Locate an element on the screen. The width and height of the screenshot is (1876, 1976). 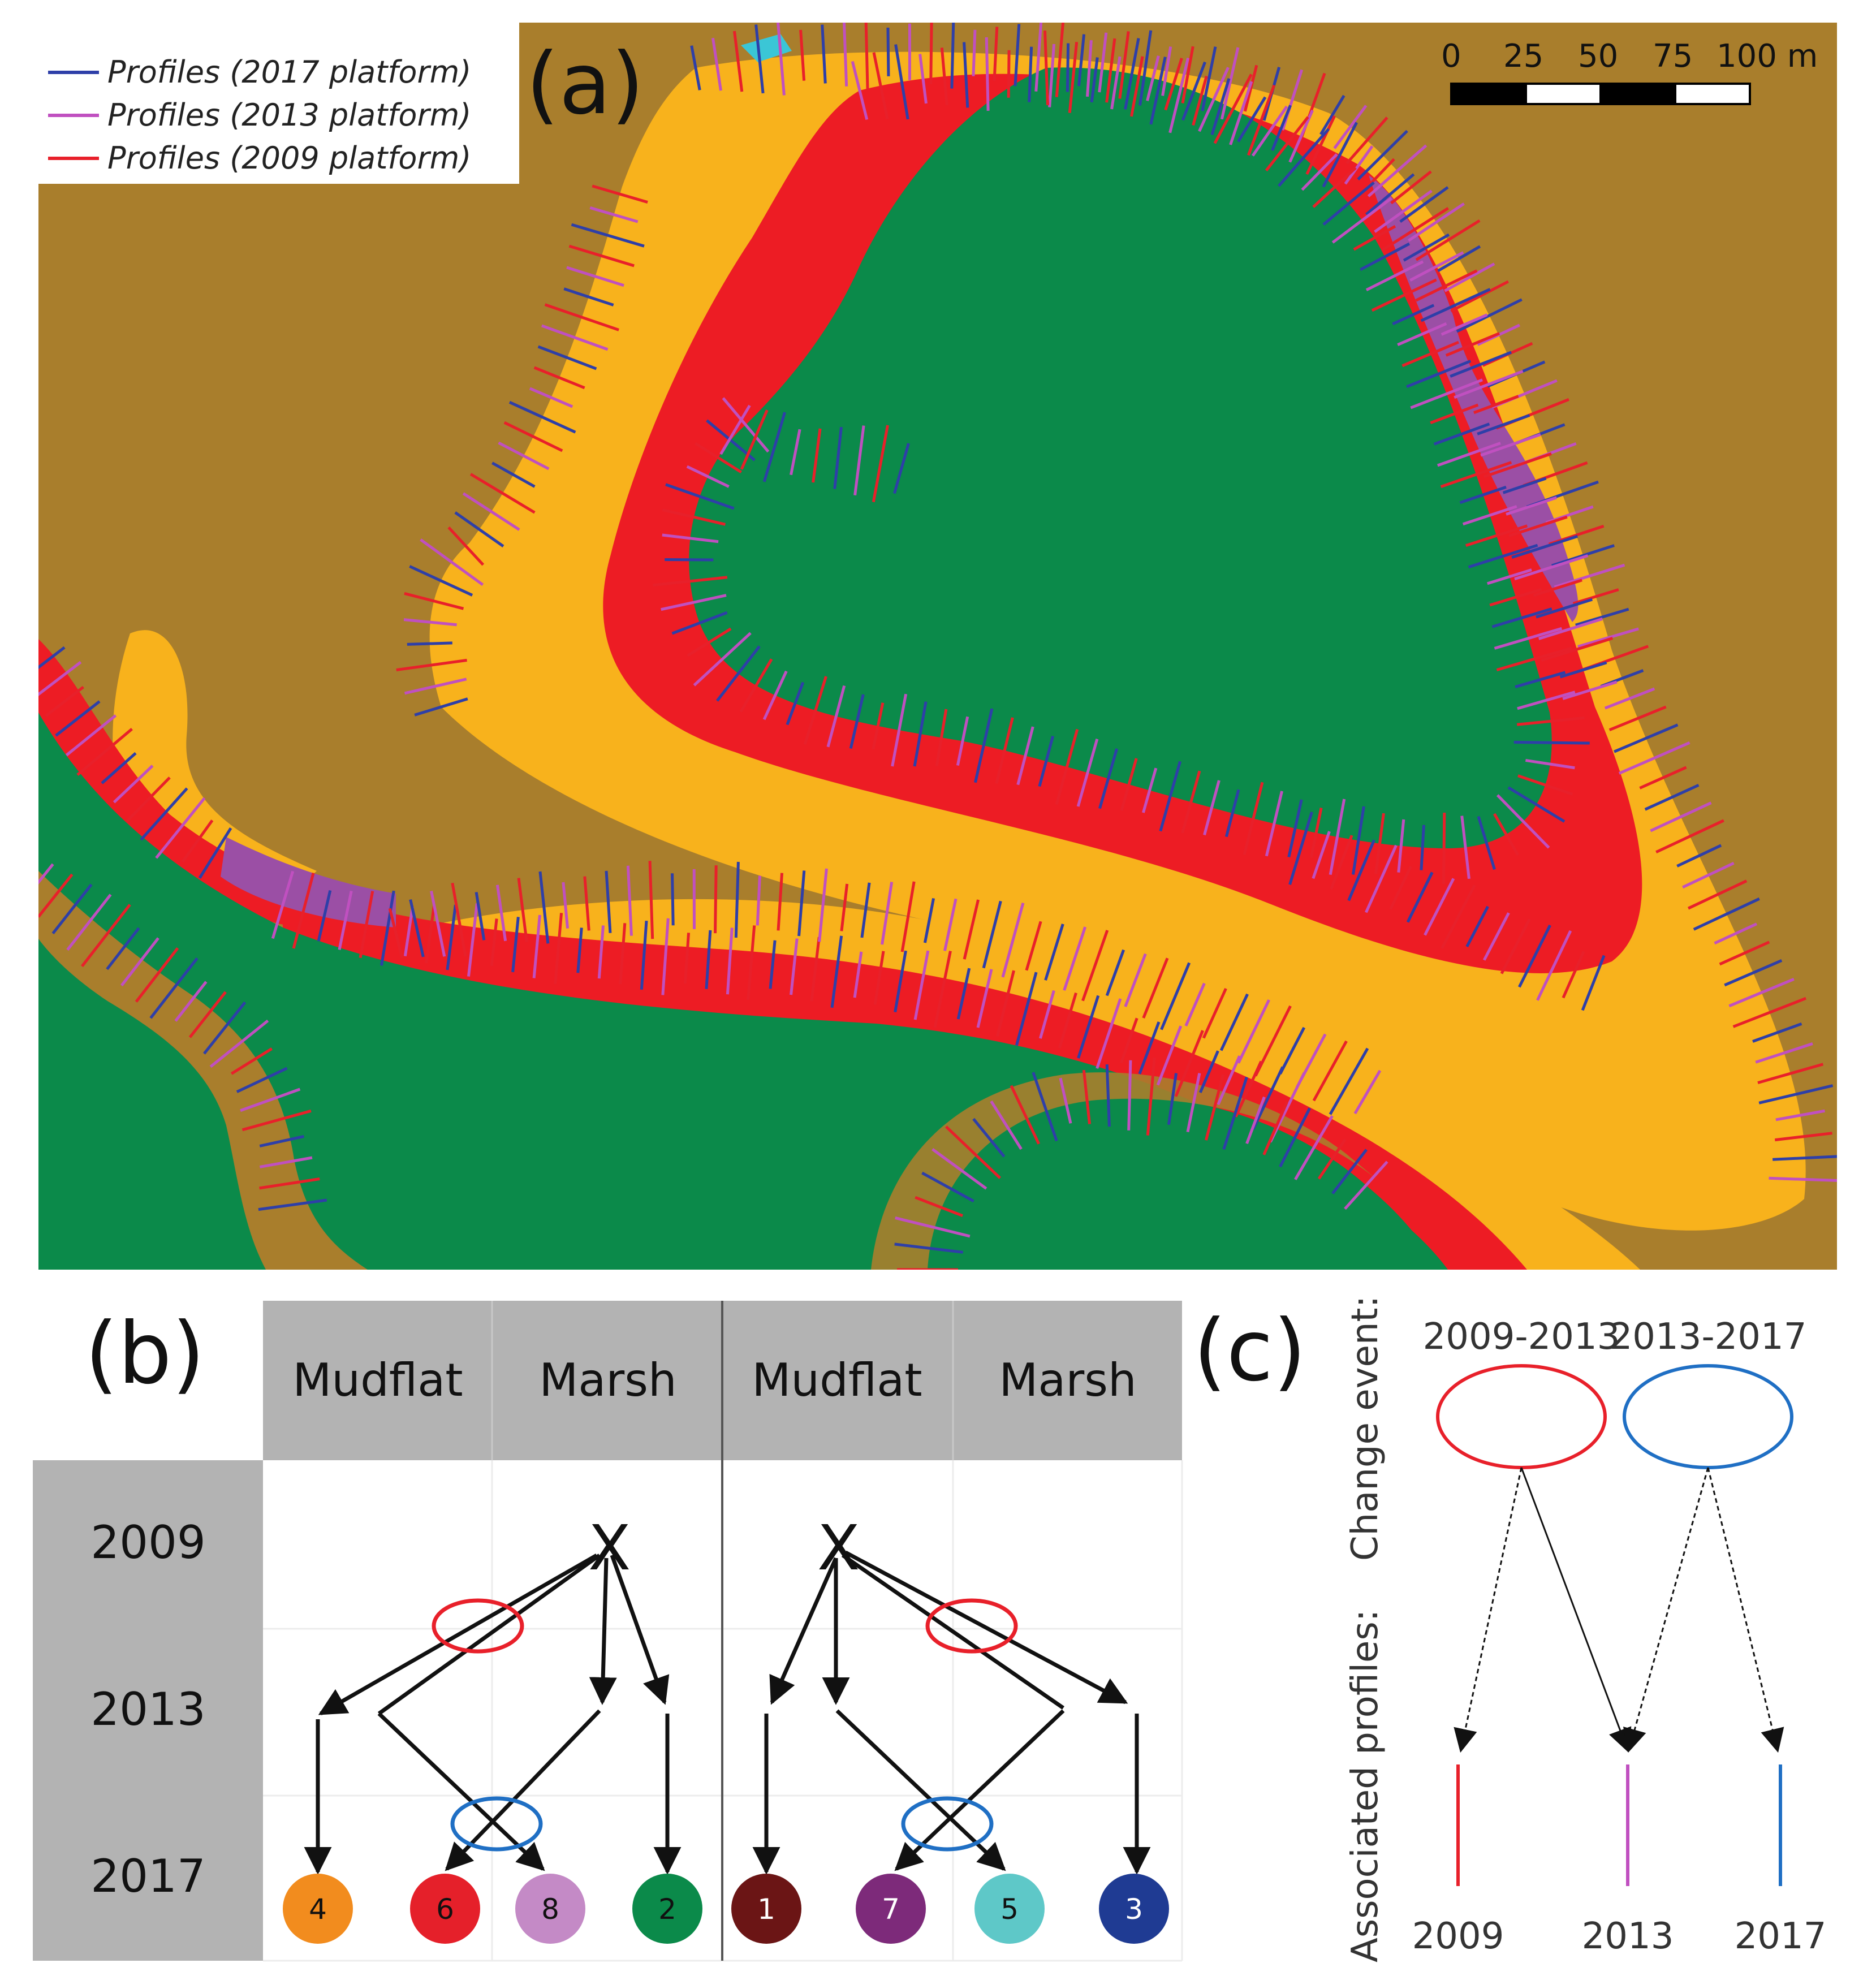
event-ellipse-2009-2013 is located at coordinates (1521, 1417).